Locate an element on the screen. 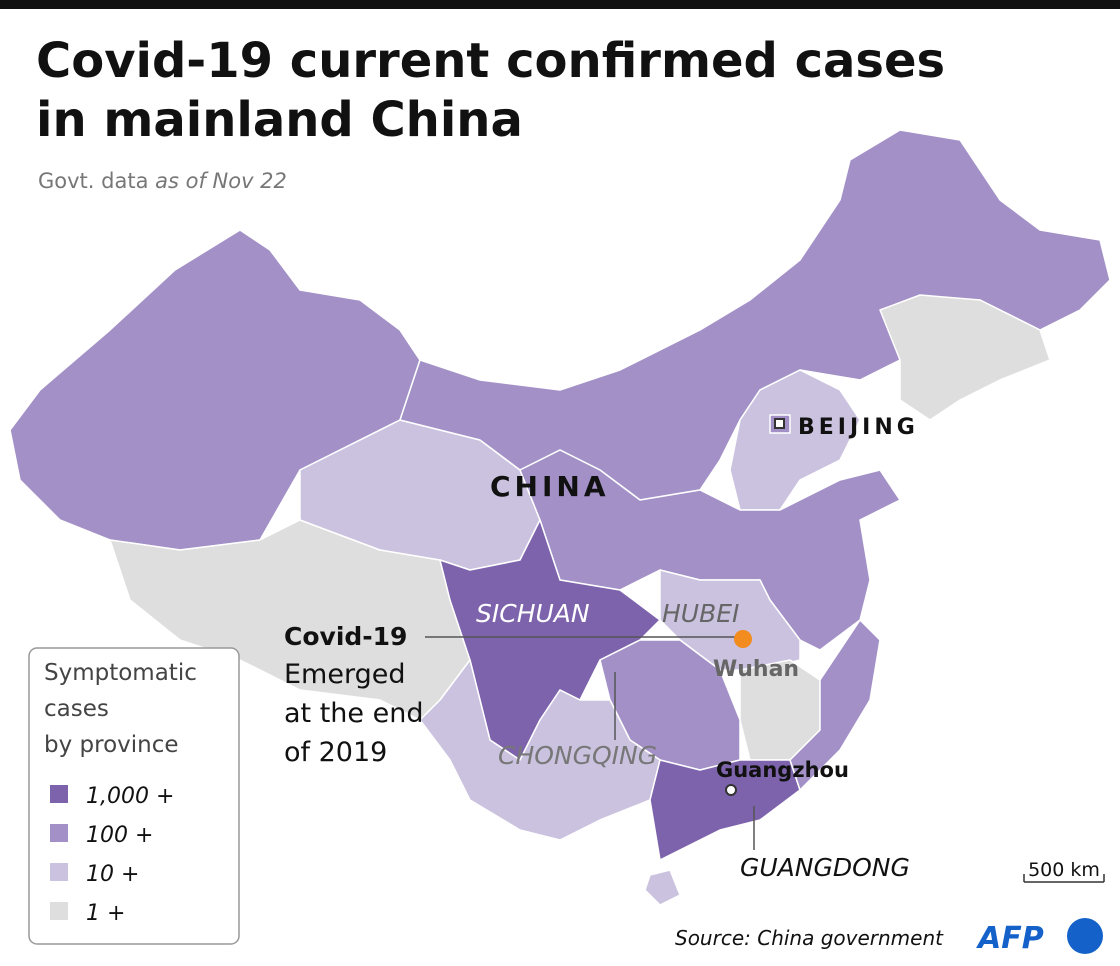 The width and height of the screenshot is (1120, 966). province-label: CHONGQING is located at coordinates (577, 755).